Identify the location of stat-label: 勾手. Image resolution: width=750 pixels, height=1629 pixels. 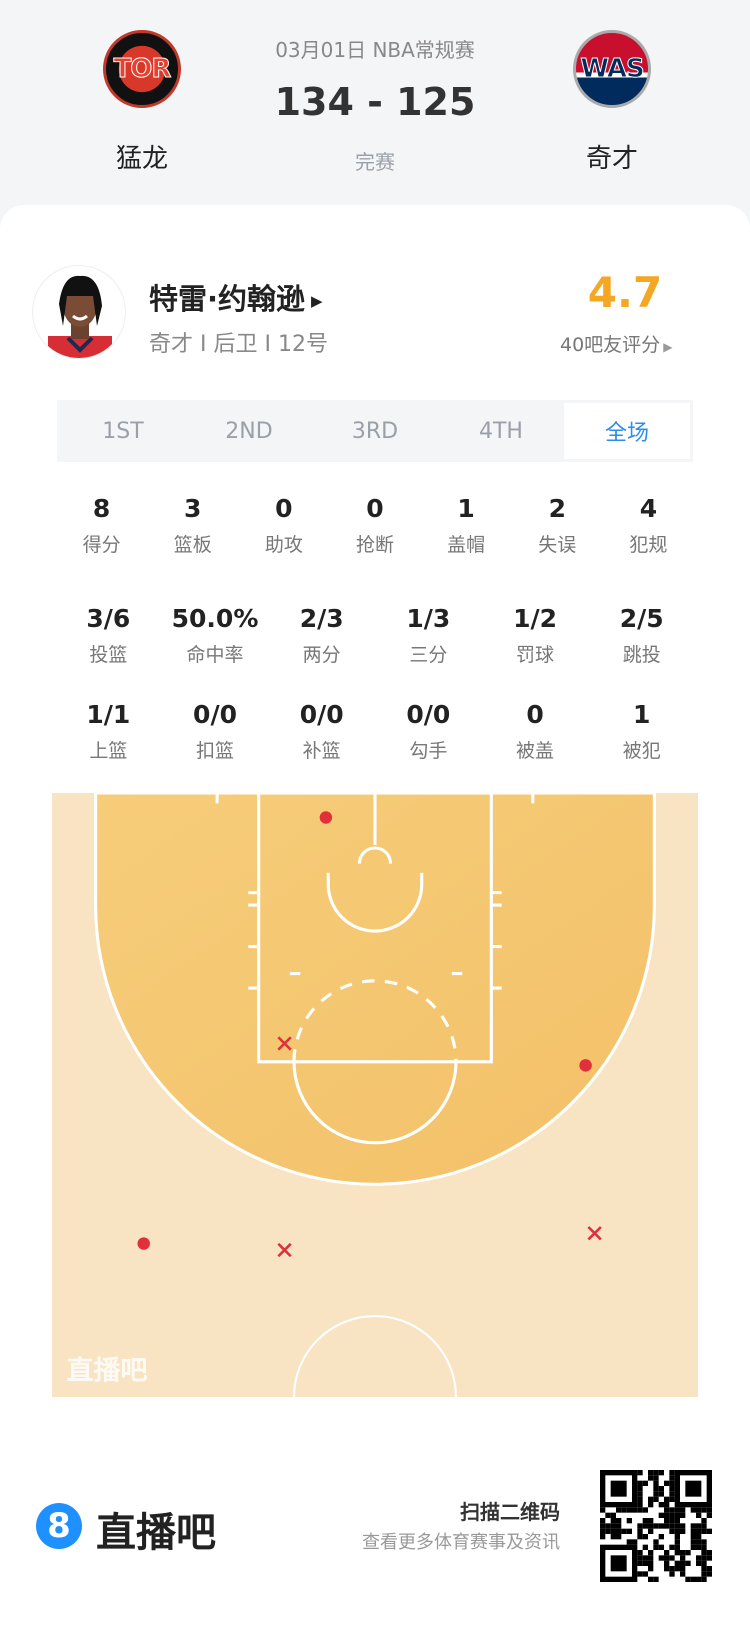
(428, 751).